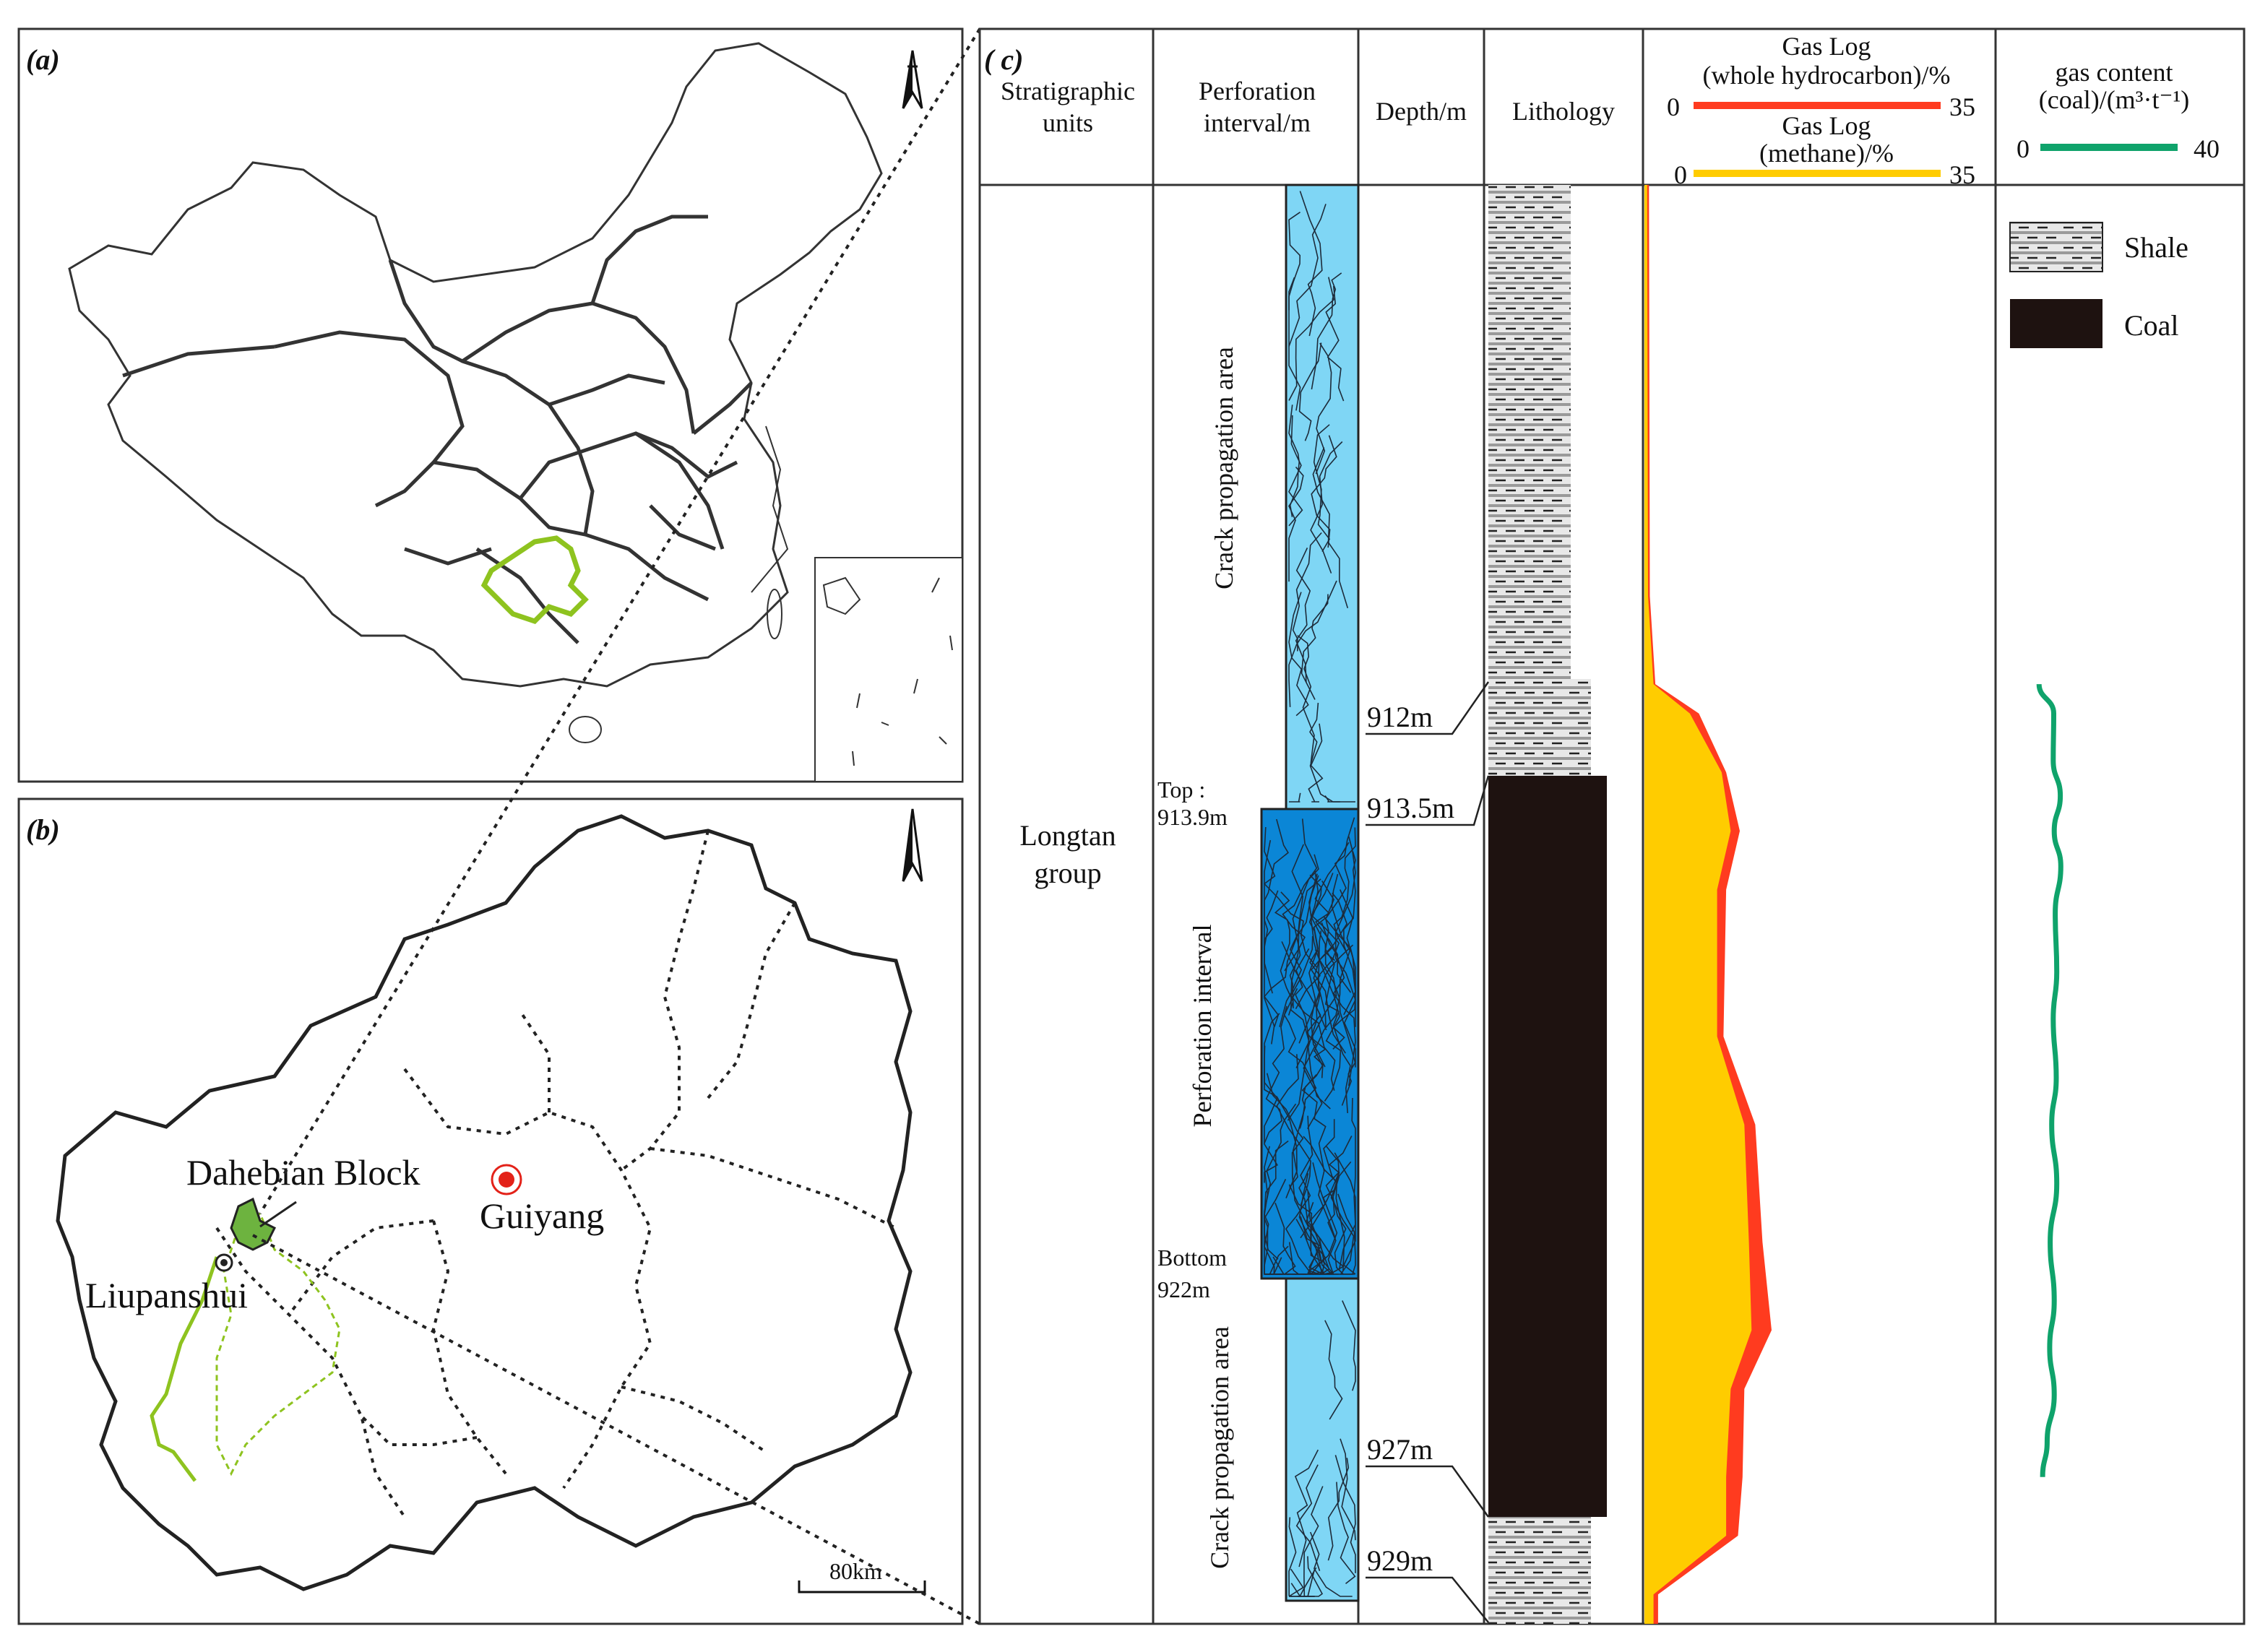 This screenshot has width=2260, height=1652. I want to click on strat-unit-label: Longtan group, so click(1068, 854).